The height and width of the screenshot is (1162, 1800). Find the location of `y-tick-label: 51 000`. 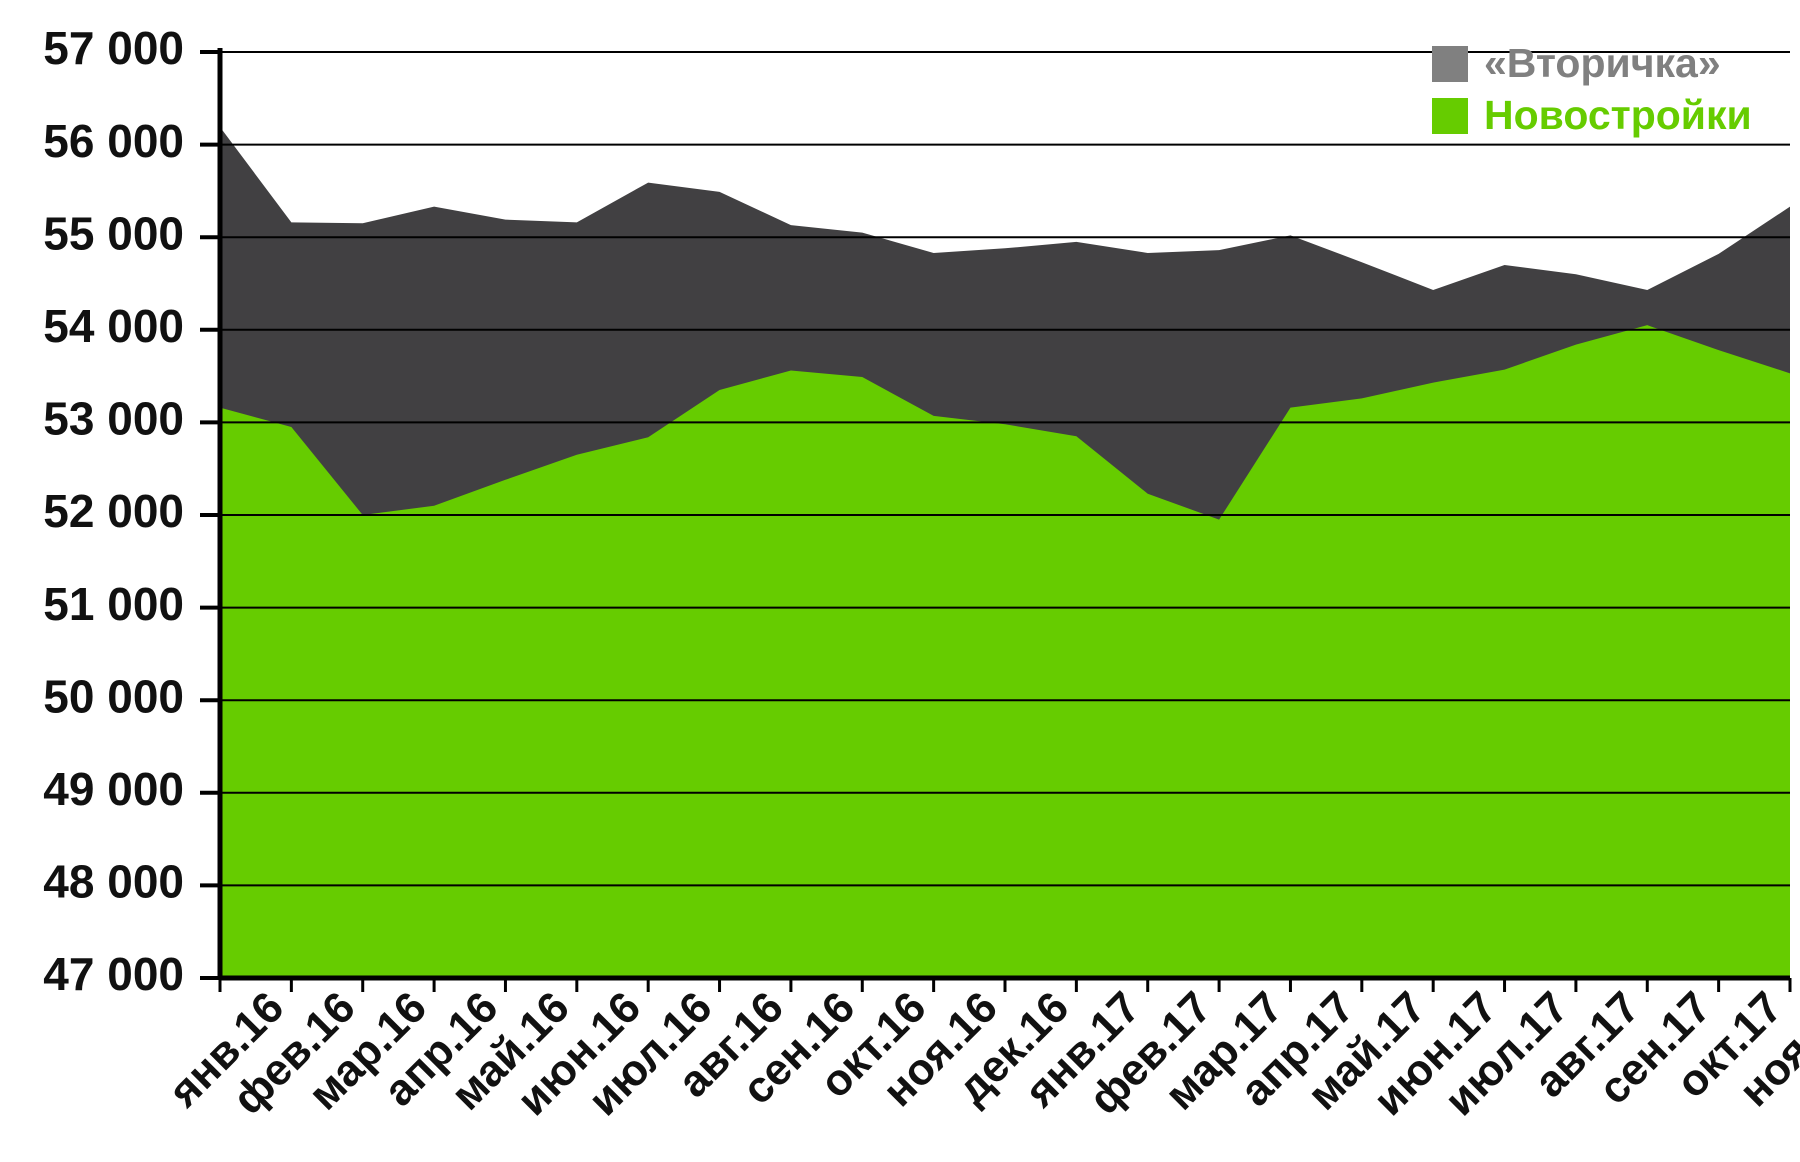

y-tick-label: 51 000 is located at coordinates (113, 604).